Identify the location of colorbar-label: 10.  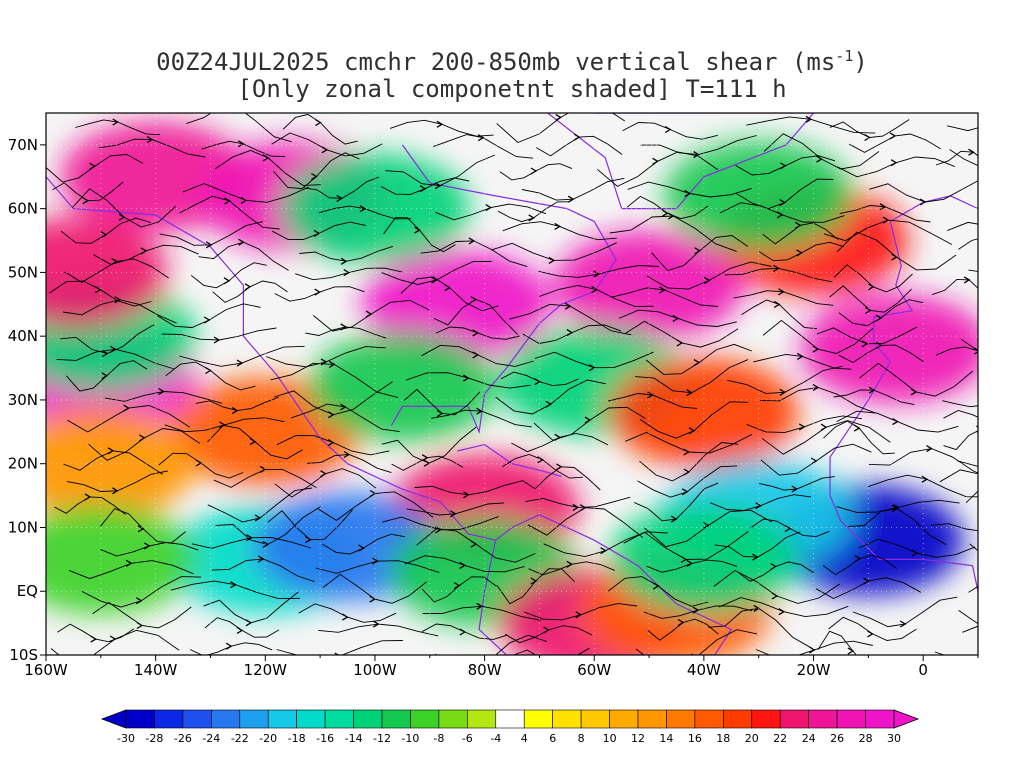
(610, 738).